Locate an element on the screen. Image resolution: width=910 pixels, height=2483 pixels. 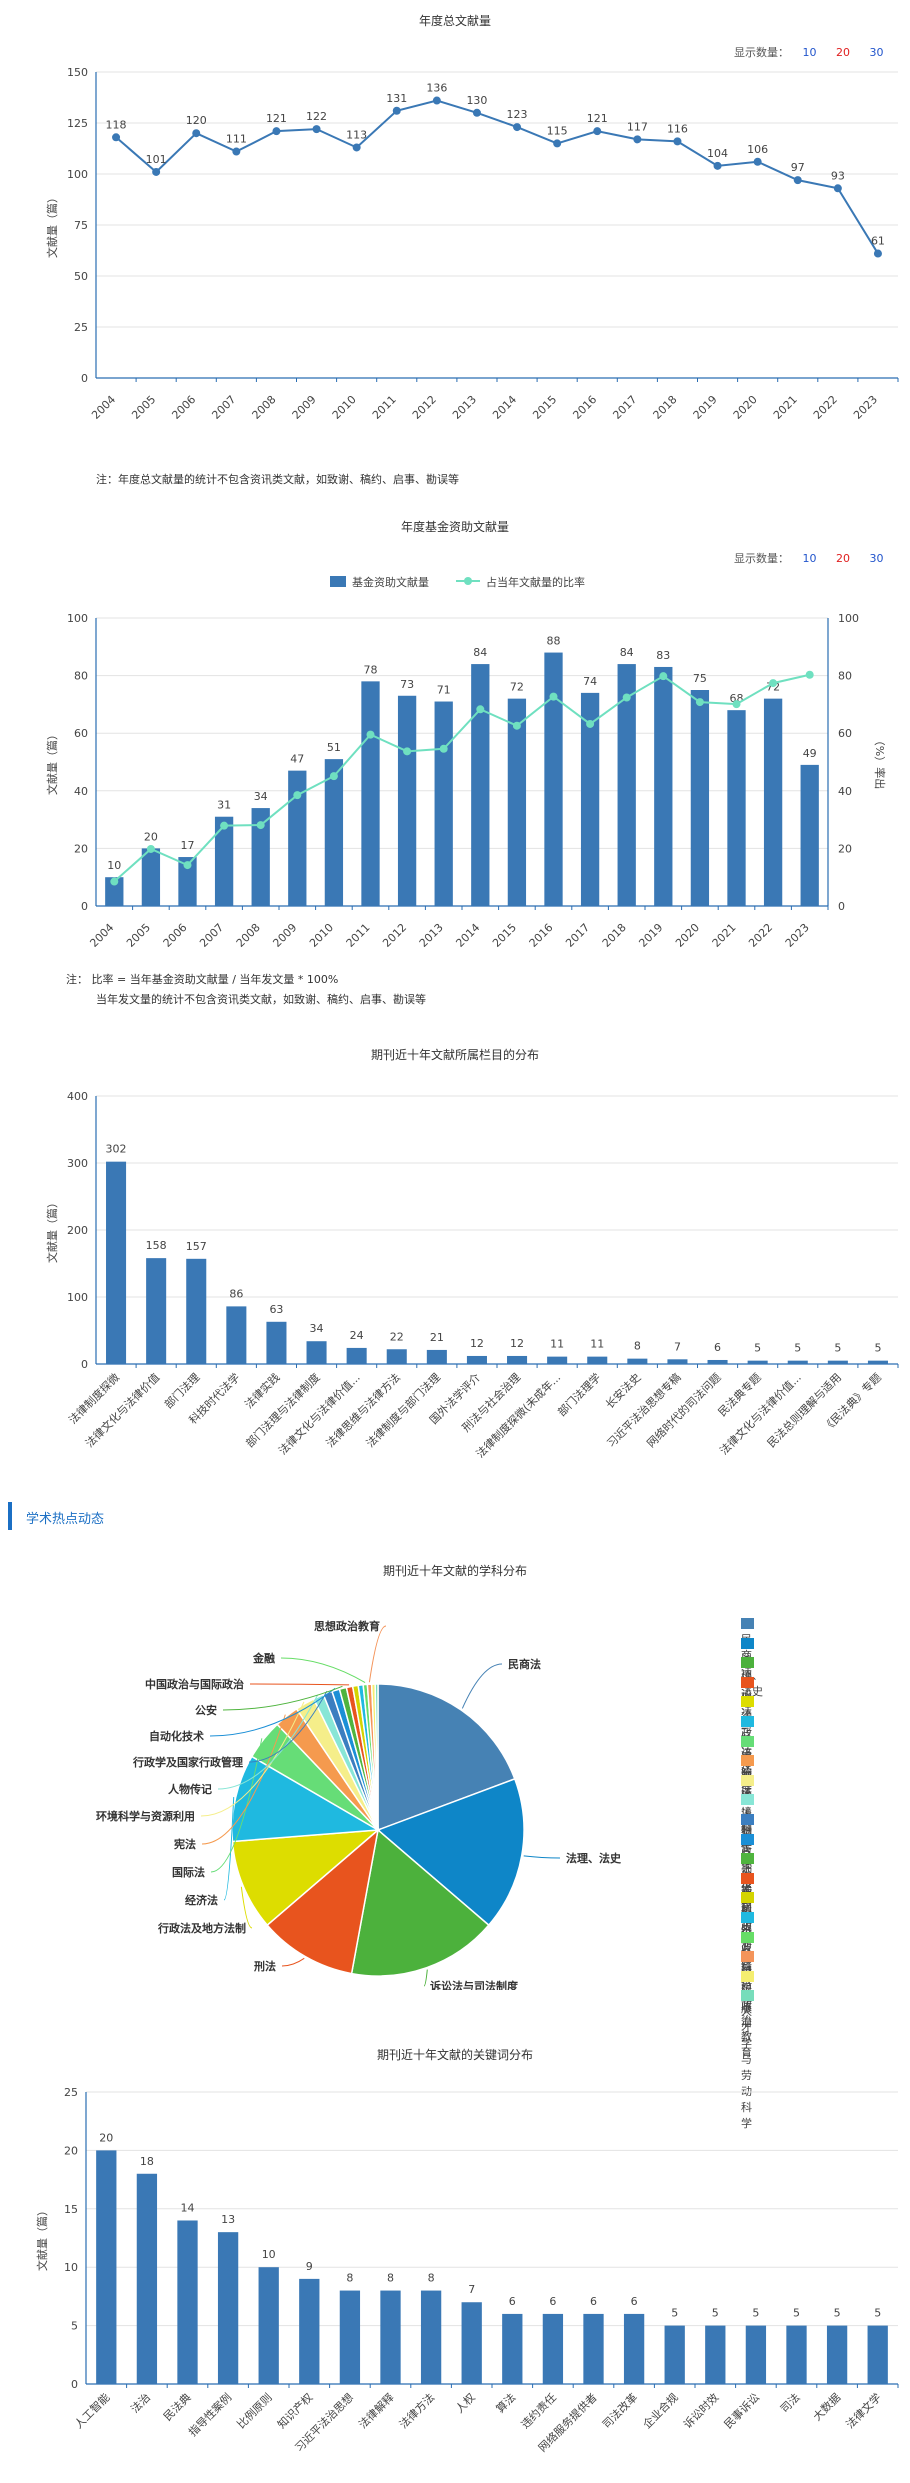
legend-item: 中国政治与国际政治 is located at coordinates (749, 1950).